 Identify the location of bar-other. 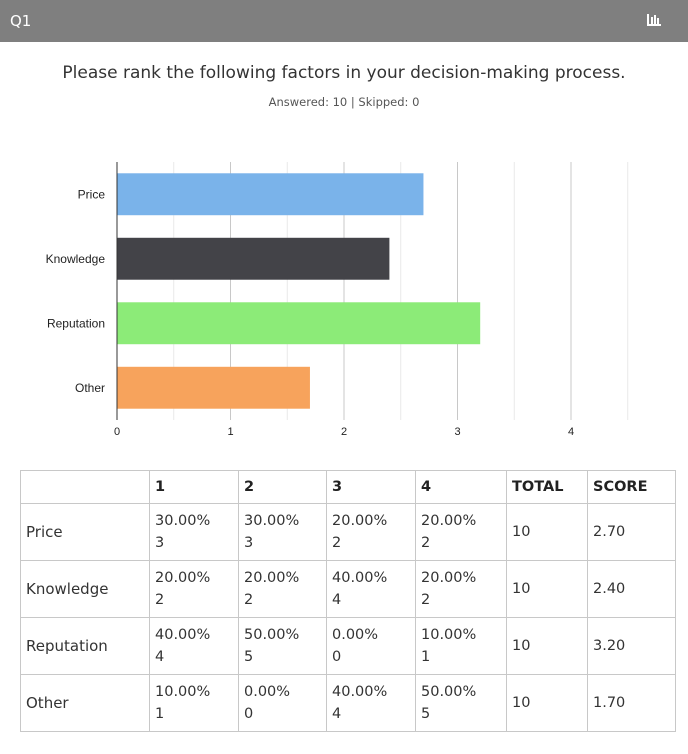
(213, 387).